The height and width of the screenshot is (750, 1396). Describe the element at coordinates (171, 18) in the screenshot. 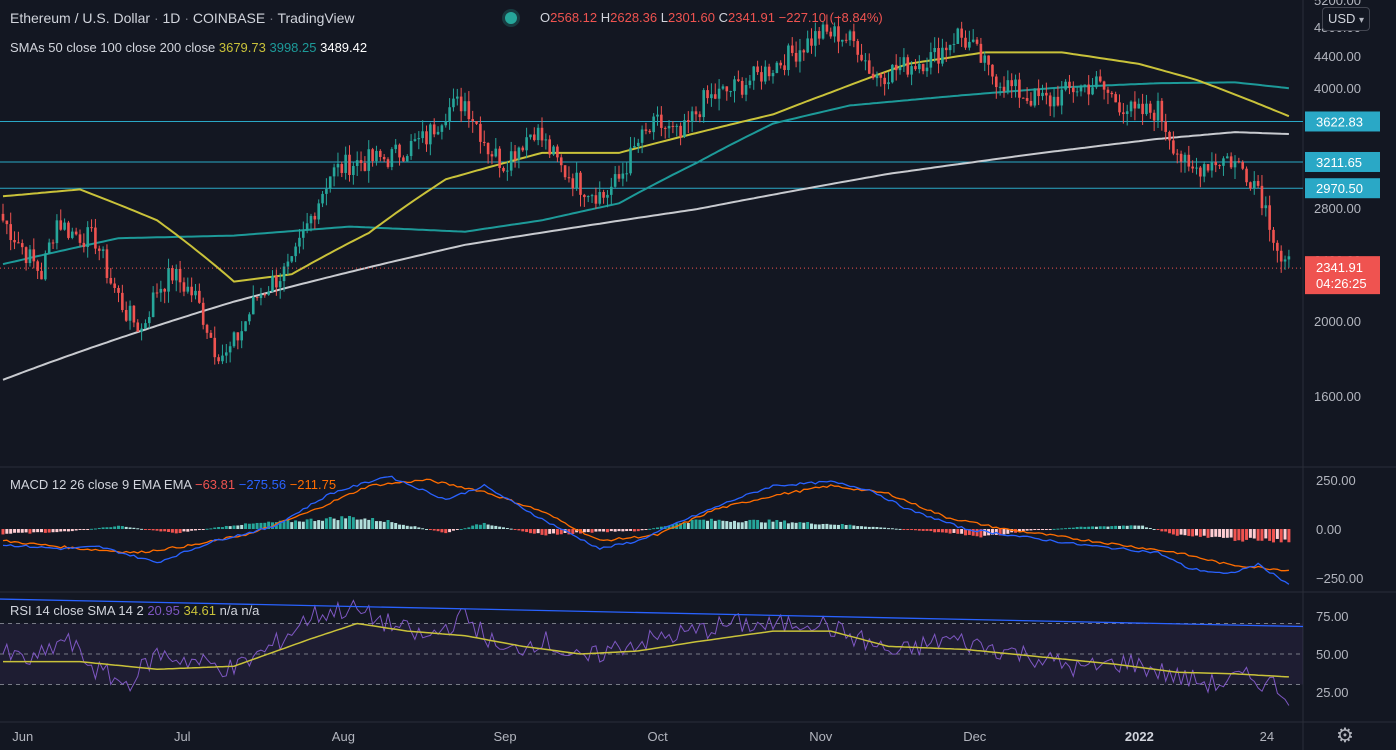

I see `interval: 1D` at that location.